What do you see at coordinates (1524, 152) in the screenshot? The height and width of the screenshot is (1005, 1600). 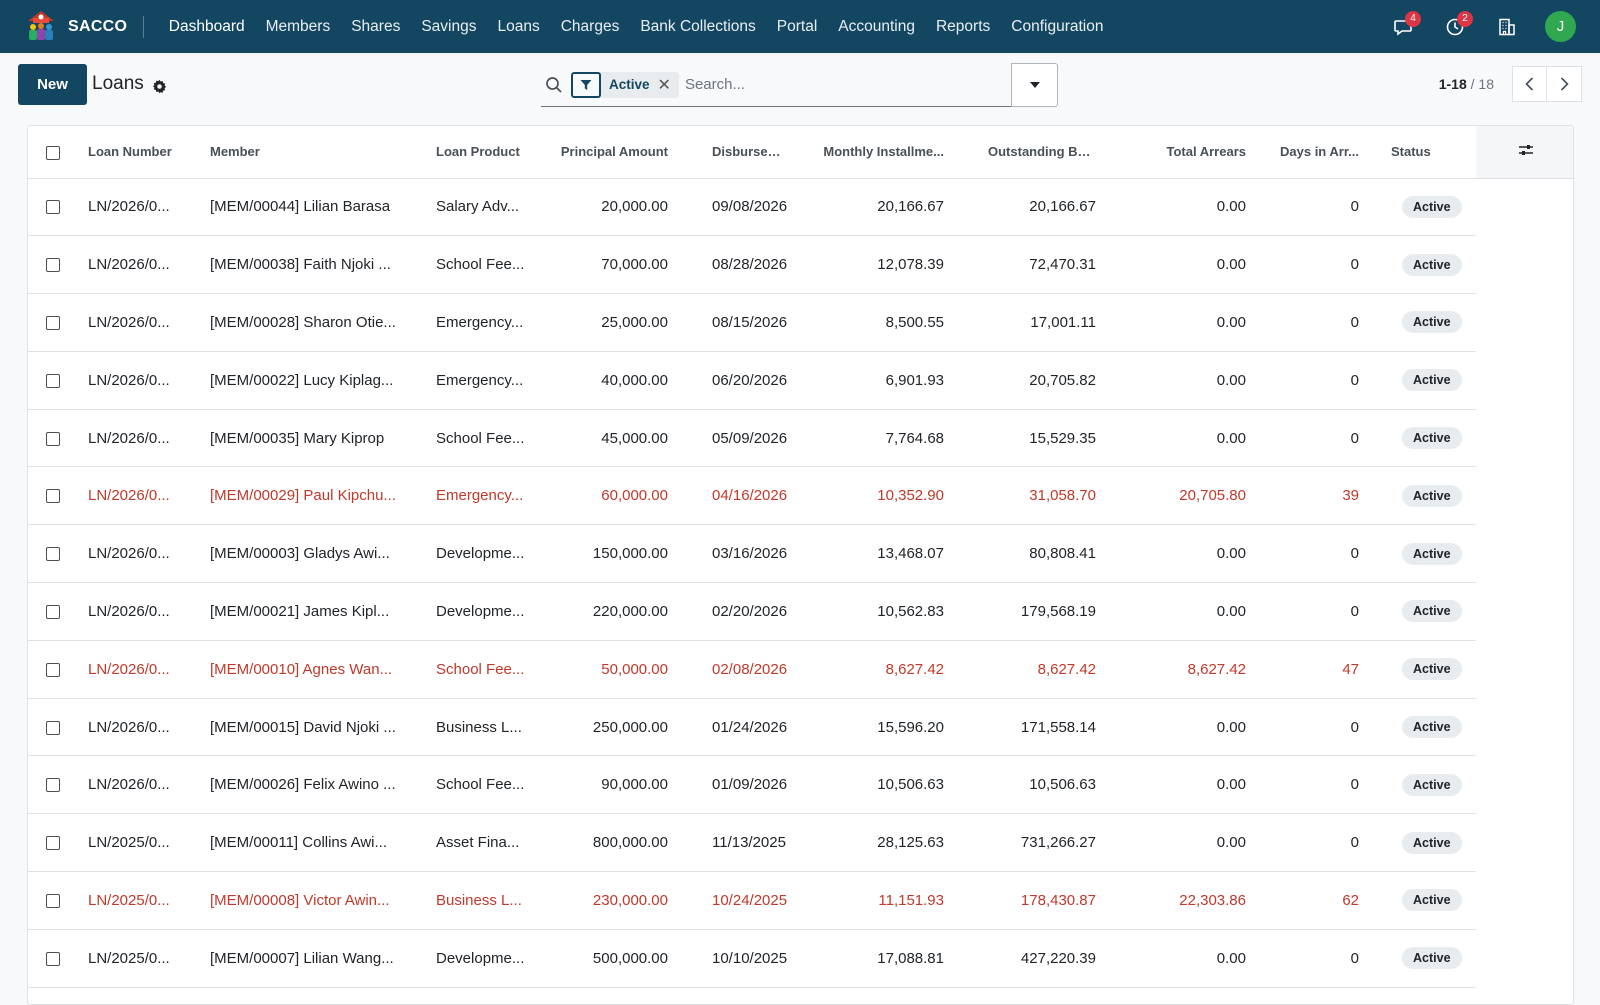 I see `optional-columns-toggle` at bounding box center [1524, 152].